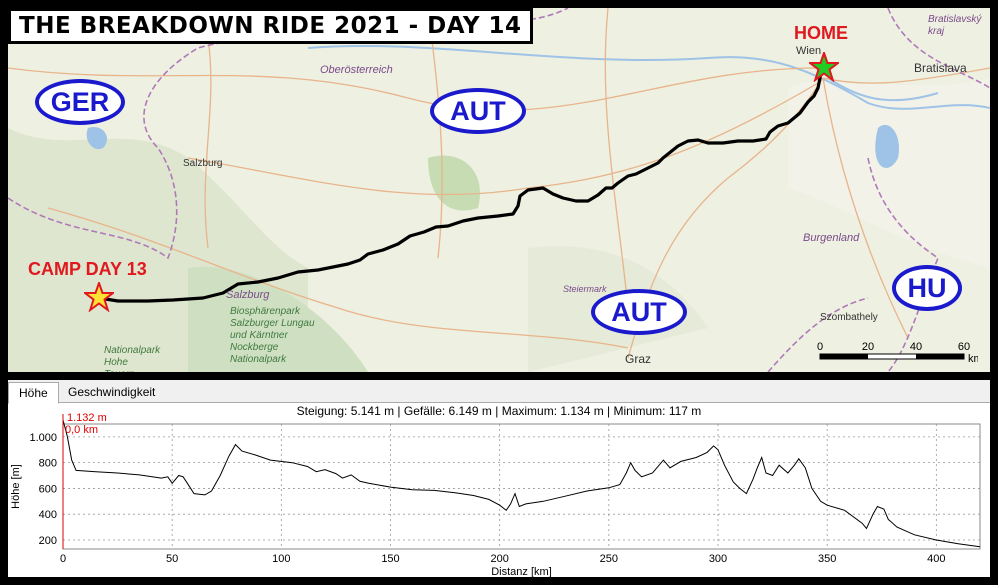  I want to click on x-axis-label: Distanz [km], so click(521, 571).